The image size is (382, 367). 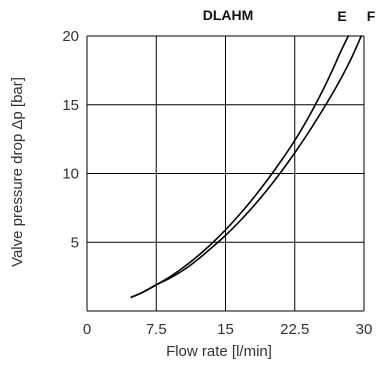 What do you see at coordinates (75, 242) in the screenshot?
I see `y-tick-label: 5` at bounding box center [75, 242].